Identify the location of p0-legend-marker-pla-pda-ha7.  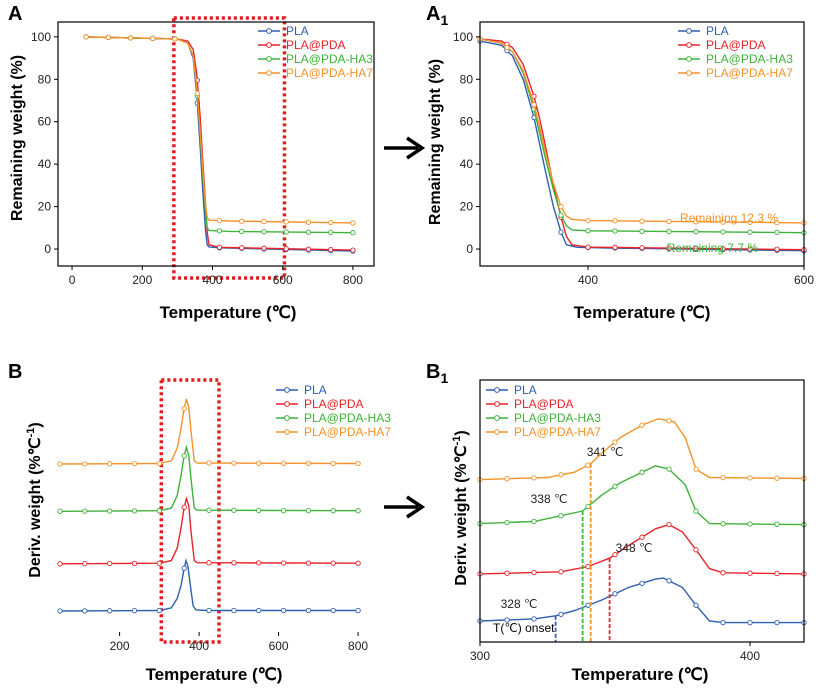
(269, 73).